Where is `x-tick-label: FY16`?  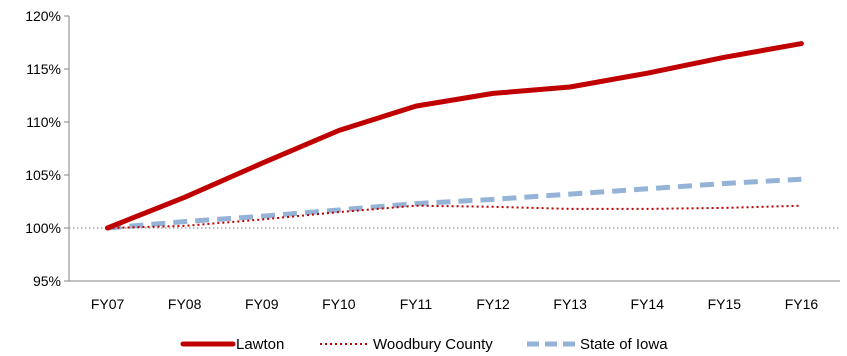
x-tick-label: FY16 is located at coordinates (802, 304).